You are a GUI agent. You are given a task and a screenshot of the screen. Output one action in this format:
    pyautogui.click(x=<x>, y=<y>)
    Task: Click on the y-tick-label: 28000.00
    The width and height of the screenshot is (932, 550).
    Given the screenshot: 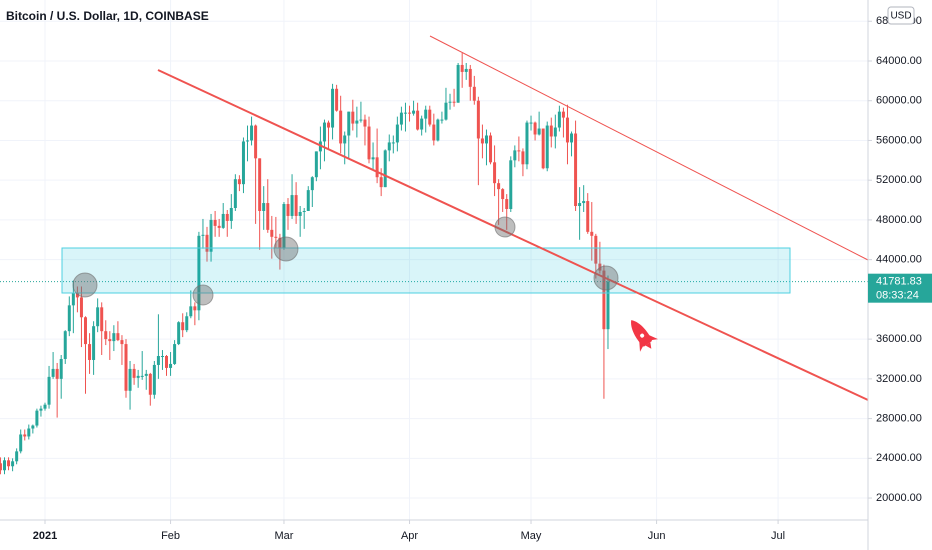 What is the action you would take?
    pyautogui.click(x=899, y=418)
    